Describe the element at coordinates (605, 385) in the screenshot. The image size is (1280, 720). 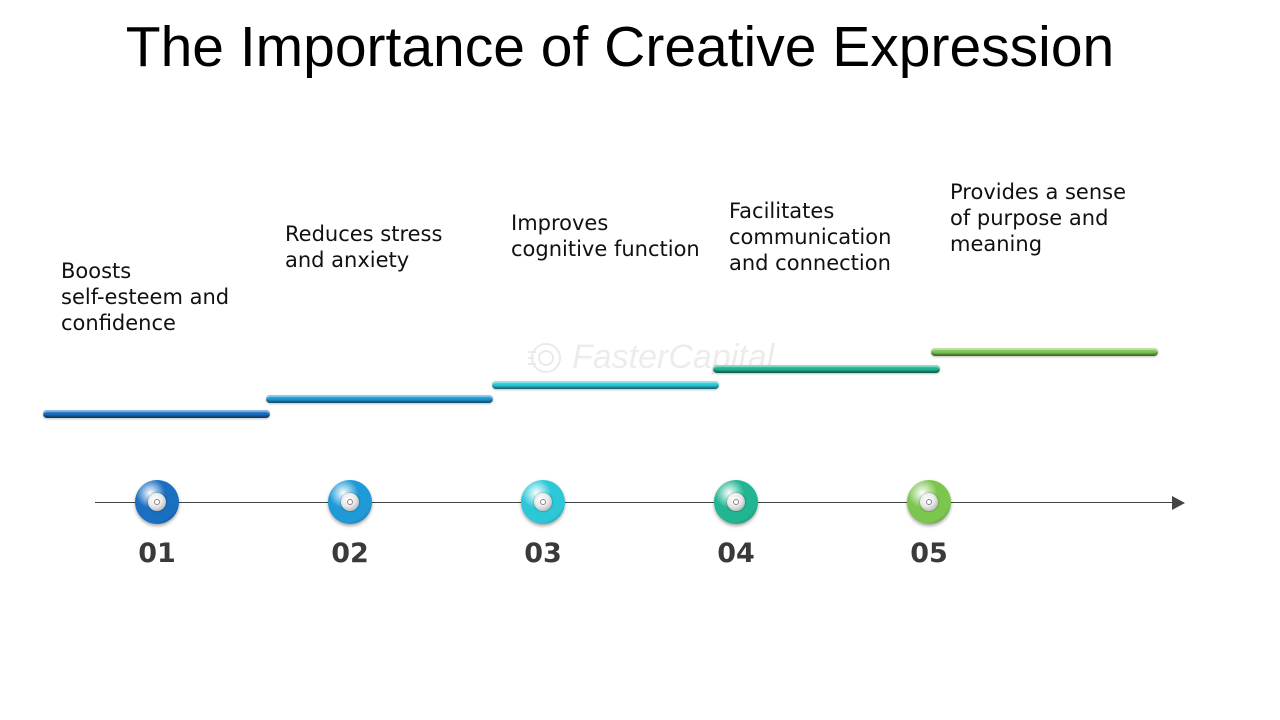
I see `step-3-bar` at that location.